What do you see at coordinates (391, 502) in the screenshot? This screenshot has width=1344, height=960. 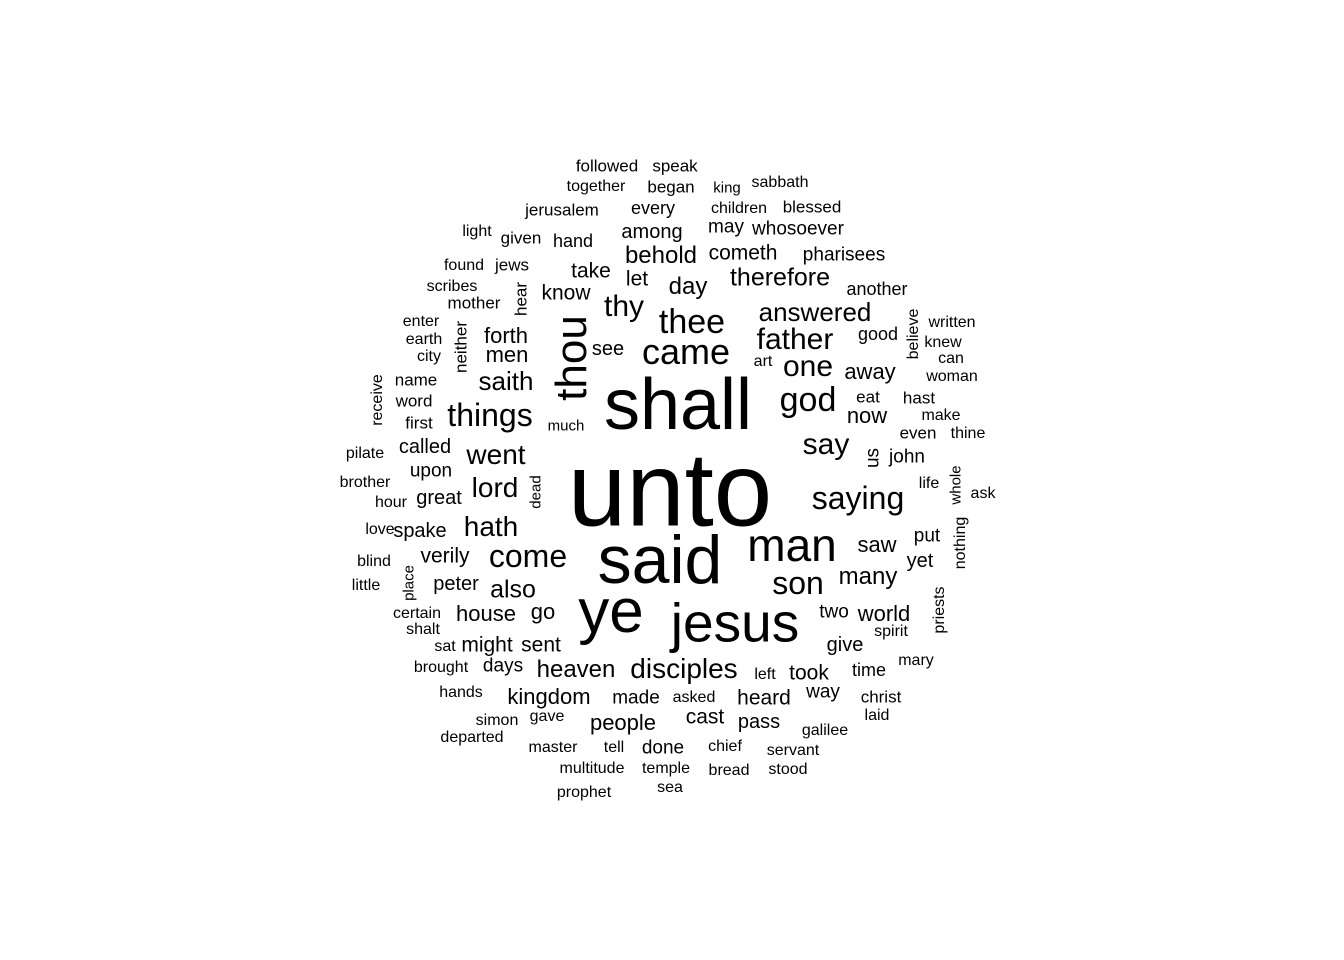 I see `cloud-word-hour: hour` at bounding box center [391, 502].